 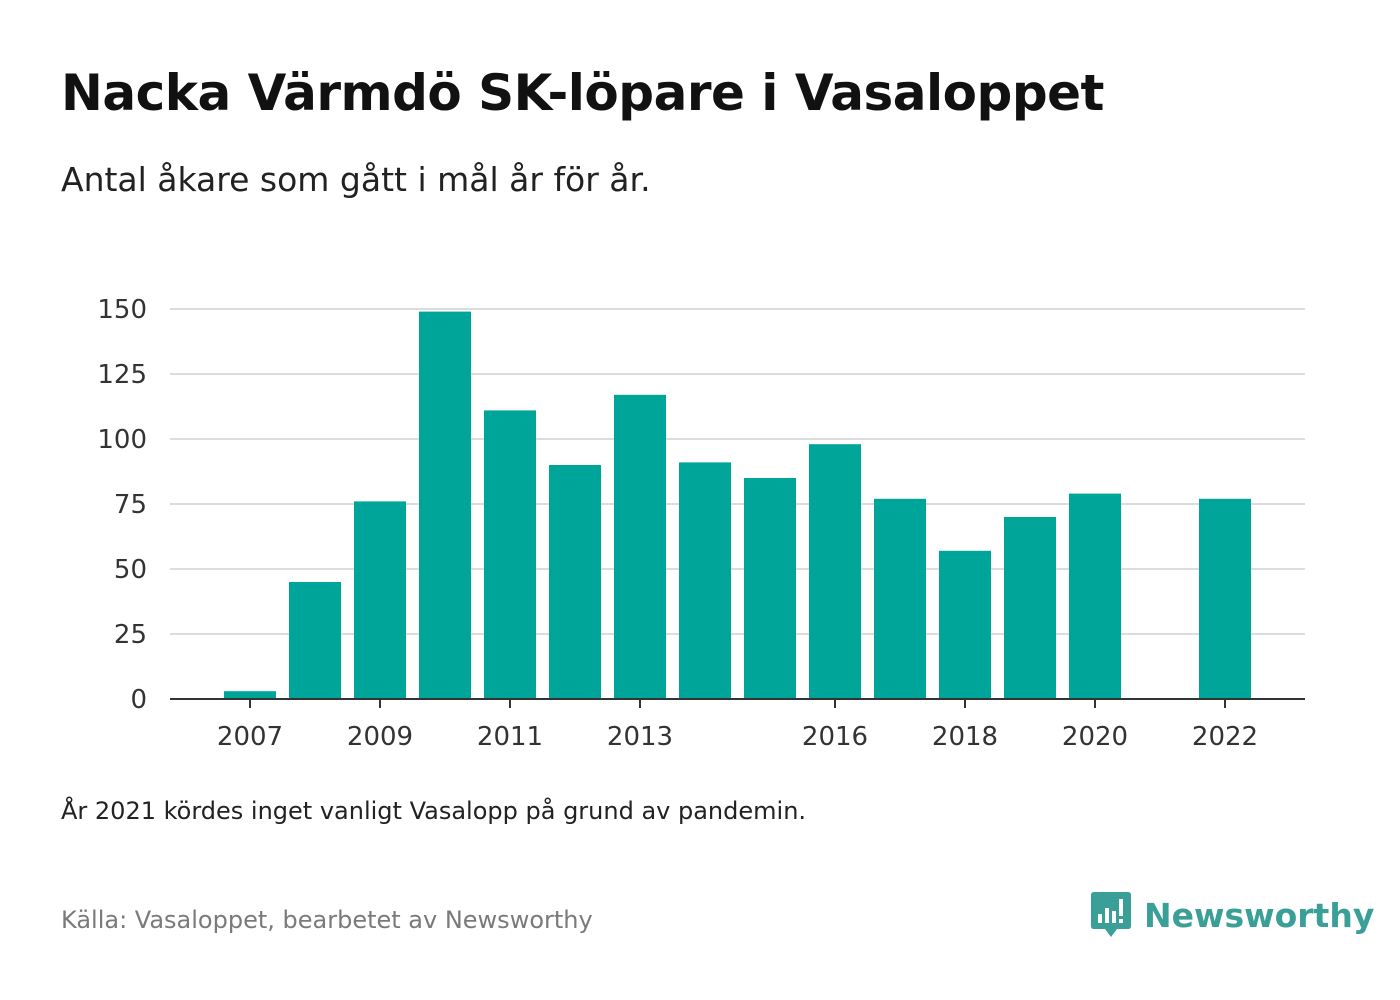 I want to click on bar-2016, so click(x=835, y=571).